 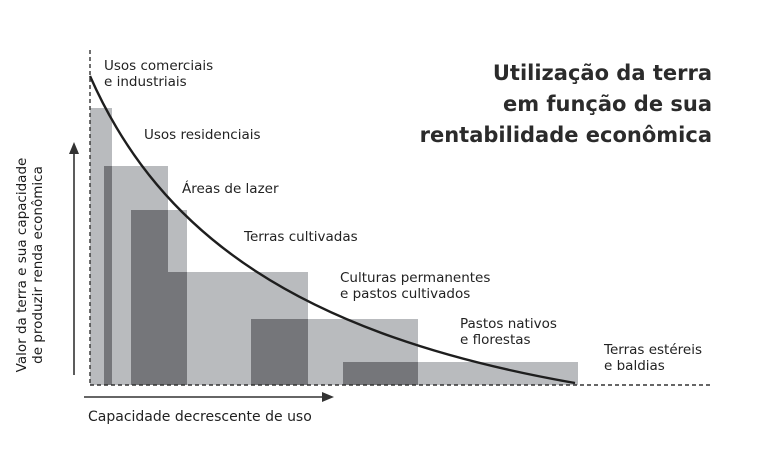 I want to click on label-line: e pastos cultivados, so click(x=405, y=294).